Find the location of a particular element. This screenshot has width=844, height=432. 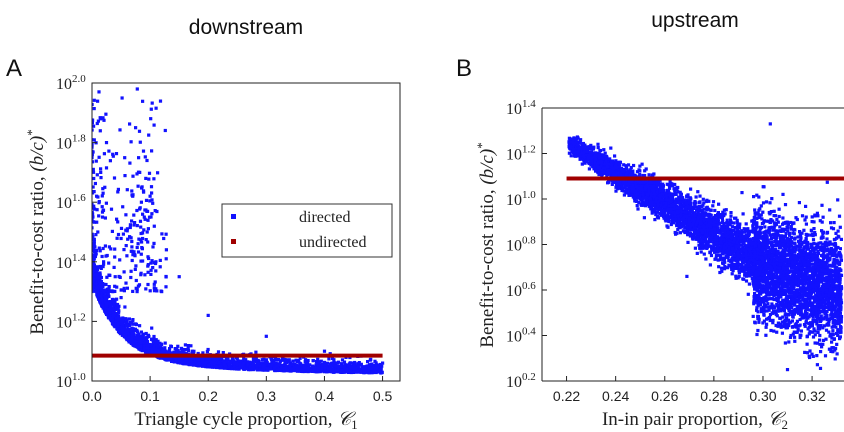

panel-a-ylabel: Benefit-to-cost ratio, (b/c)* is located at coordinates (36, 231).